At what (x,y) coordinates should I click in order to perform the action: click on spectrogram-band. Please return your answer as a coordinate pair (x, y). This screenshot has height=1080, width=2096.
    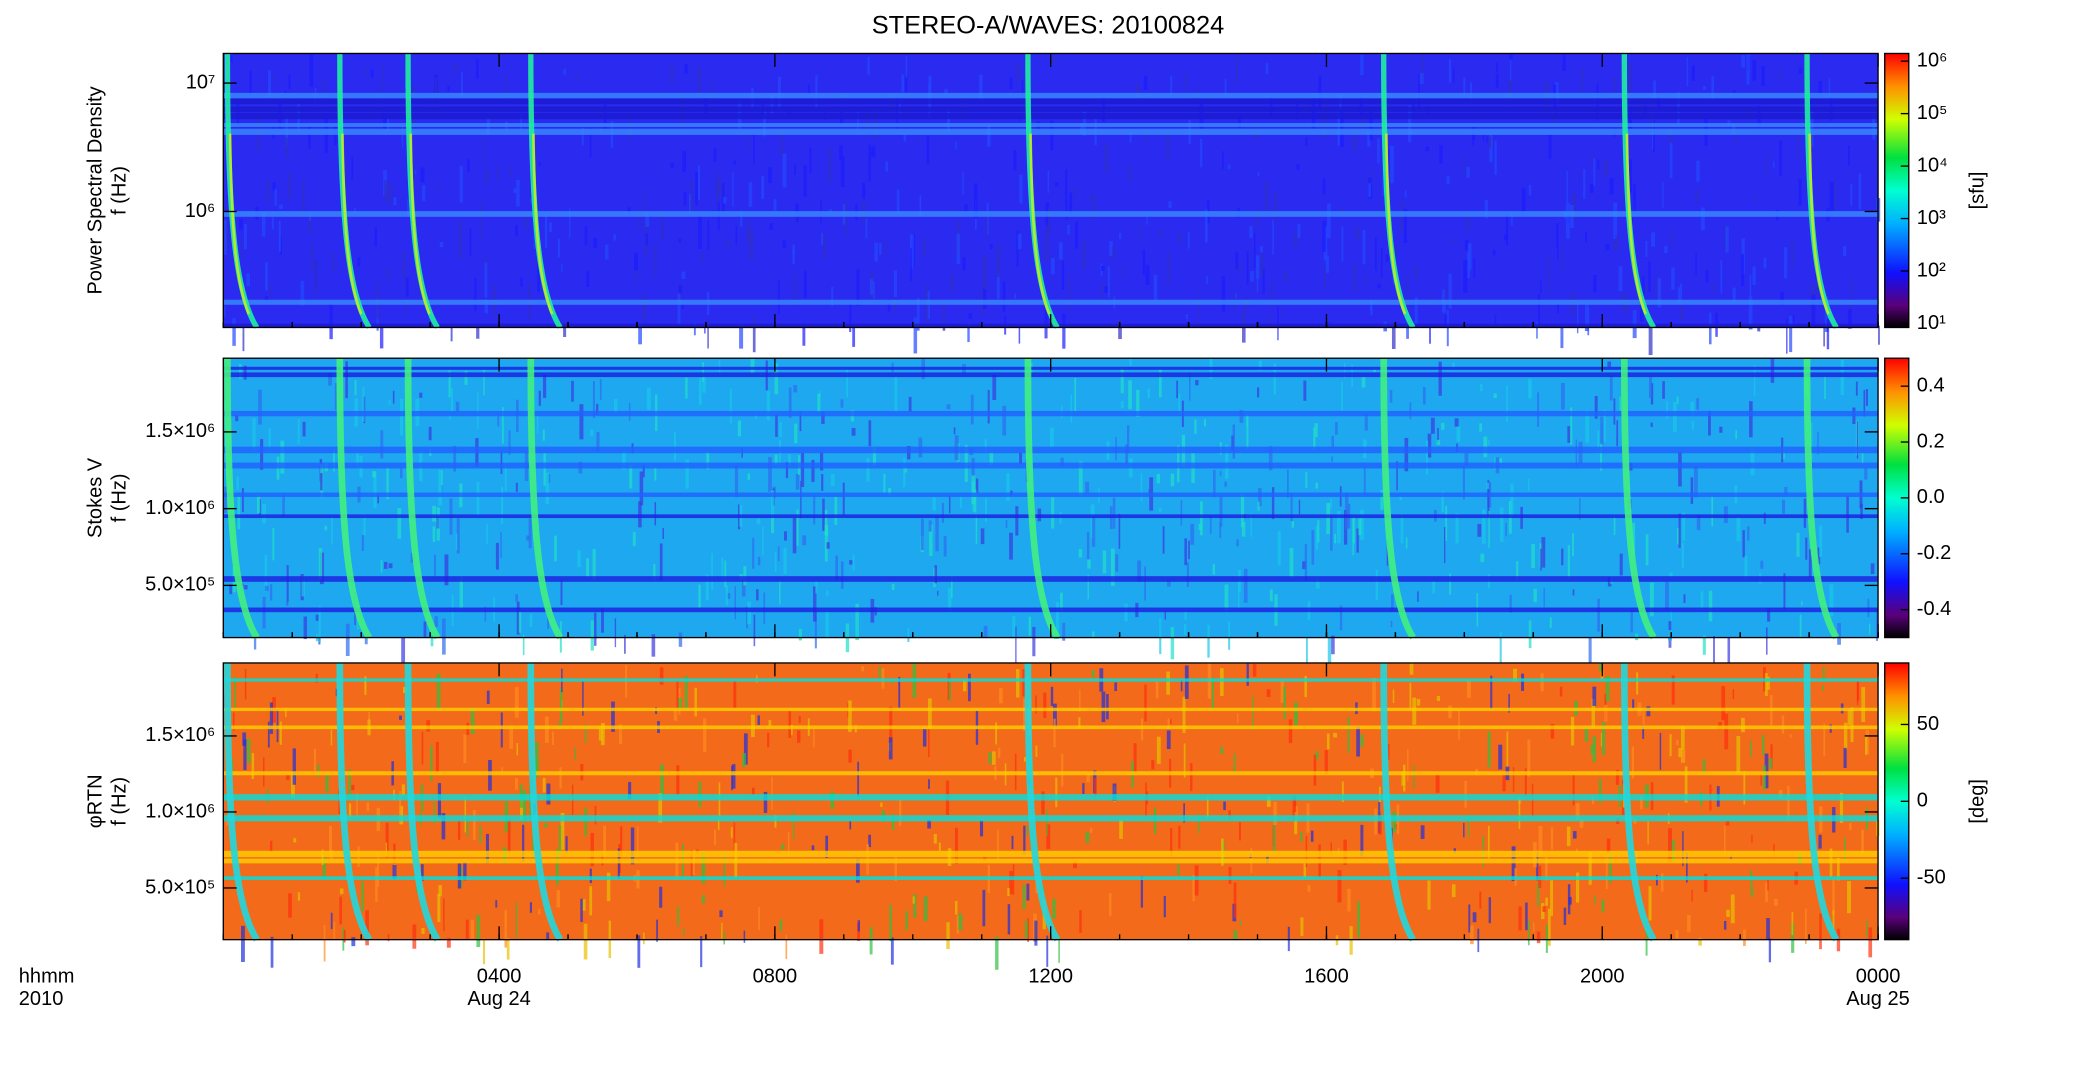
    Looking at the image, I should click on (1051, 101).